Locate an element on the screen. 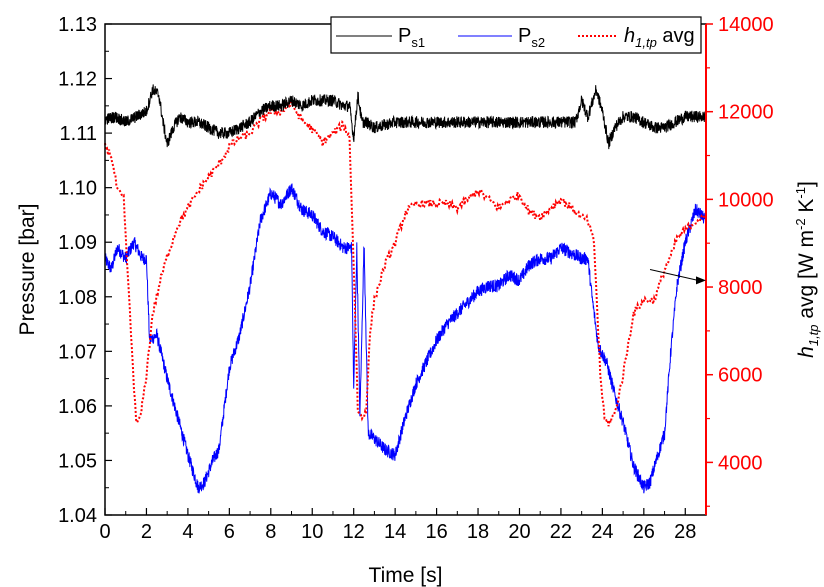 The width and height of the screenshot is (824, 587). x-tick-label: 8 is located at coordinates (270, 532).